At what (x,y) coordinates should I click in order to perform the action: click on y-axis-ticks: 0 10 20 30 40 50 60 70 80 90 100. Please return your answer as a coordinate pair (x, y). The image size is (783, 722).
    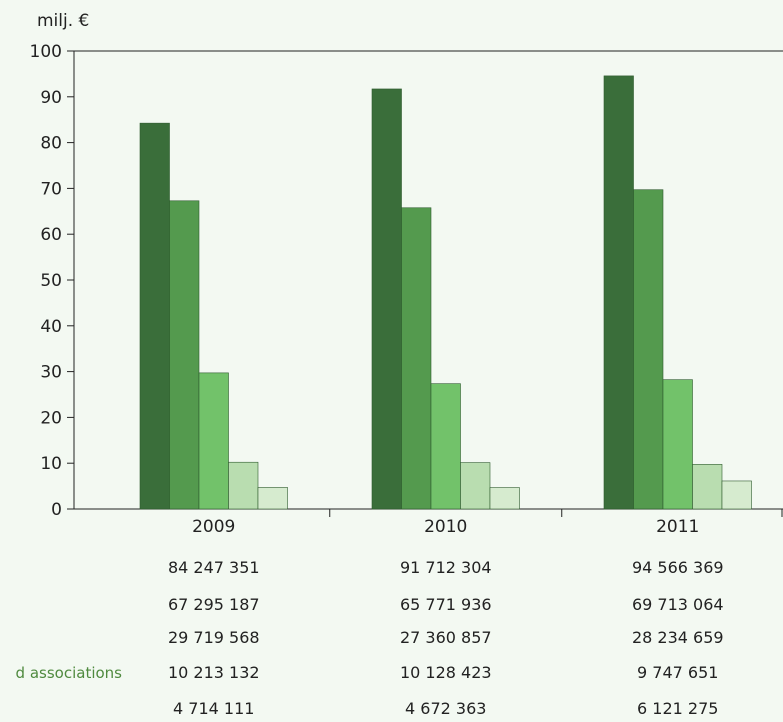
    Looking at the image, I should click on (52, 281).